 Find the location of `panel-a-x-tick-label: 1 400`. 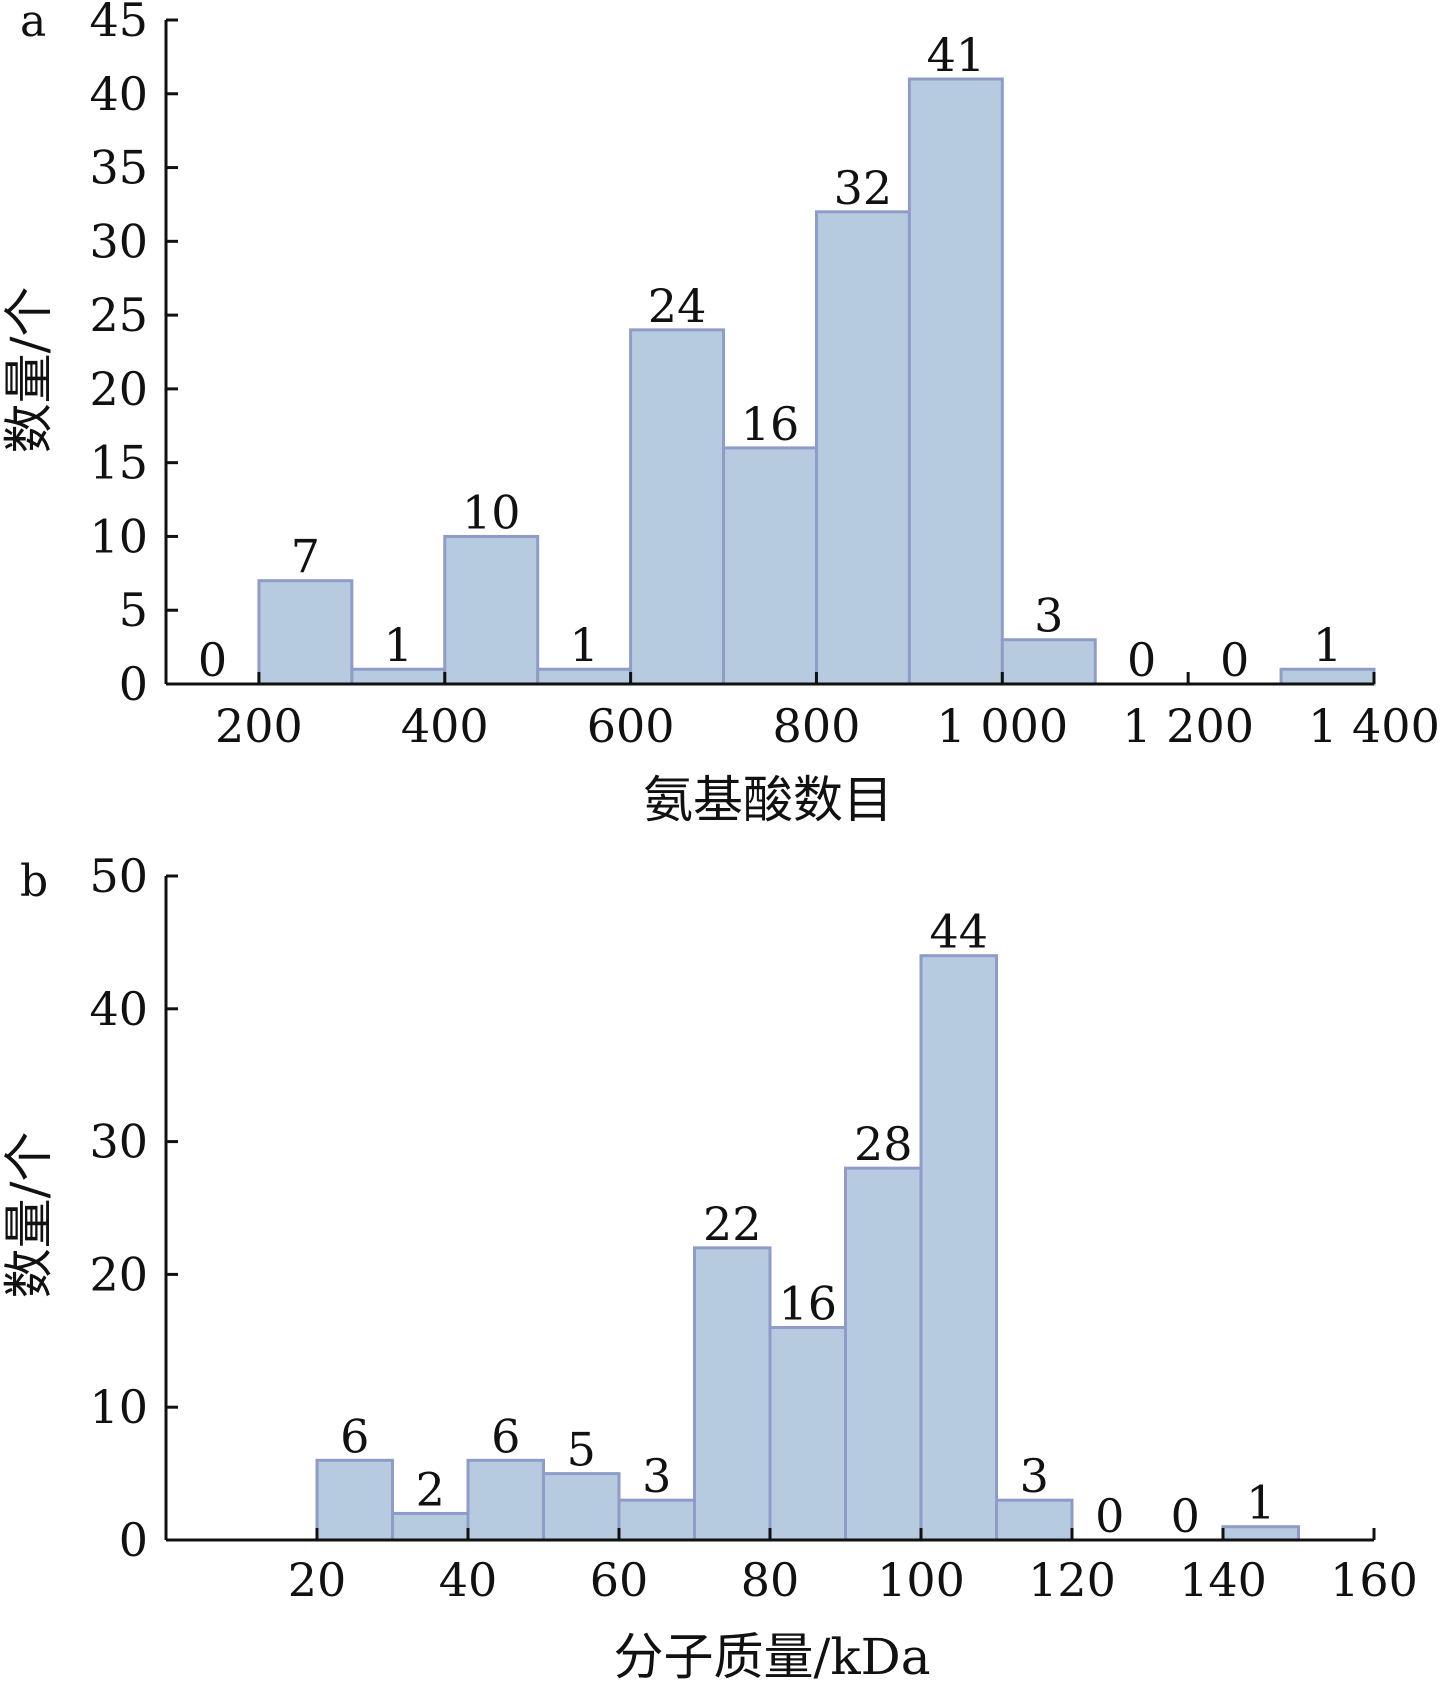

panel-a-x-tick-label: 1 400 is located at coordinates (1374, 726).